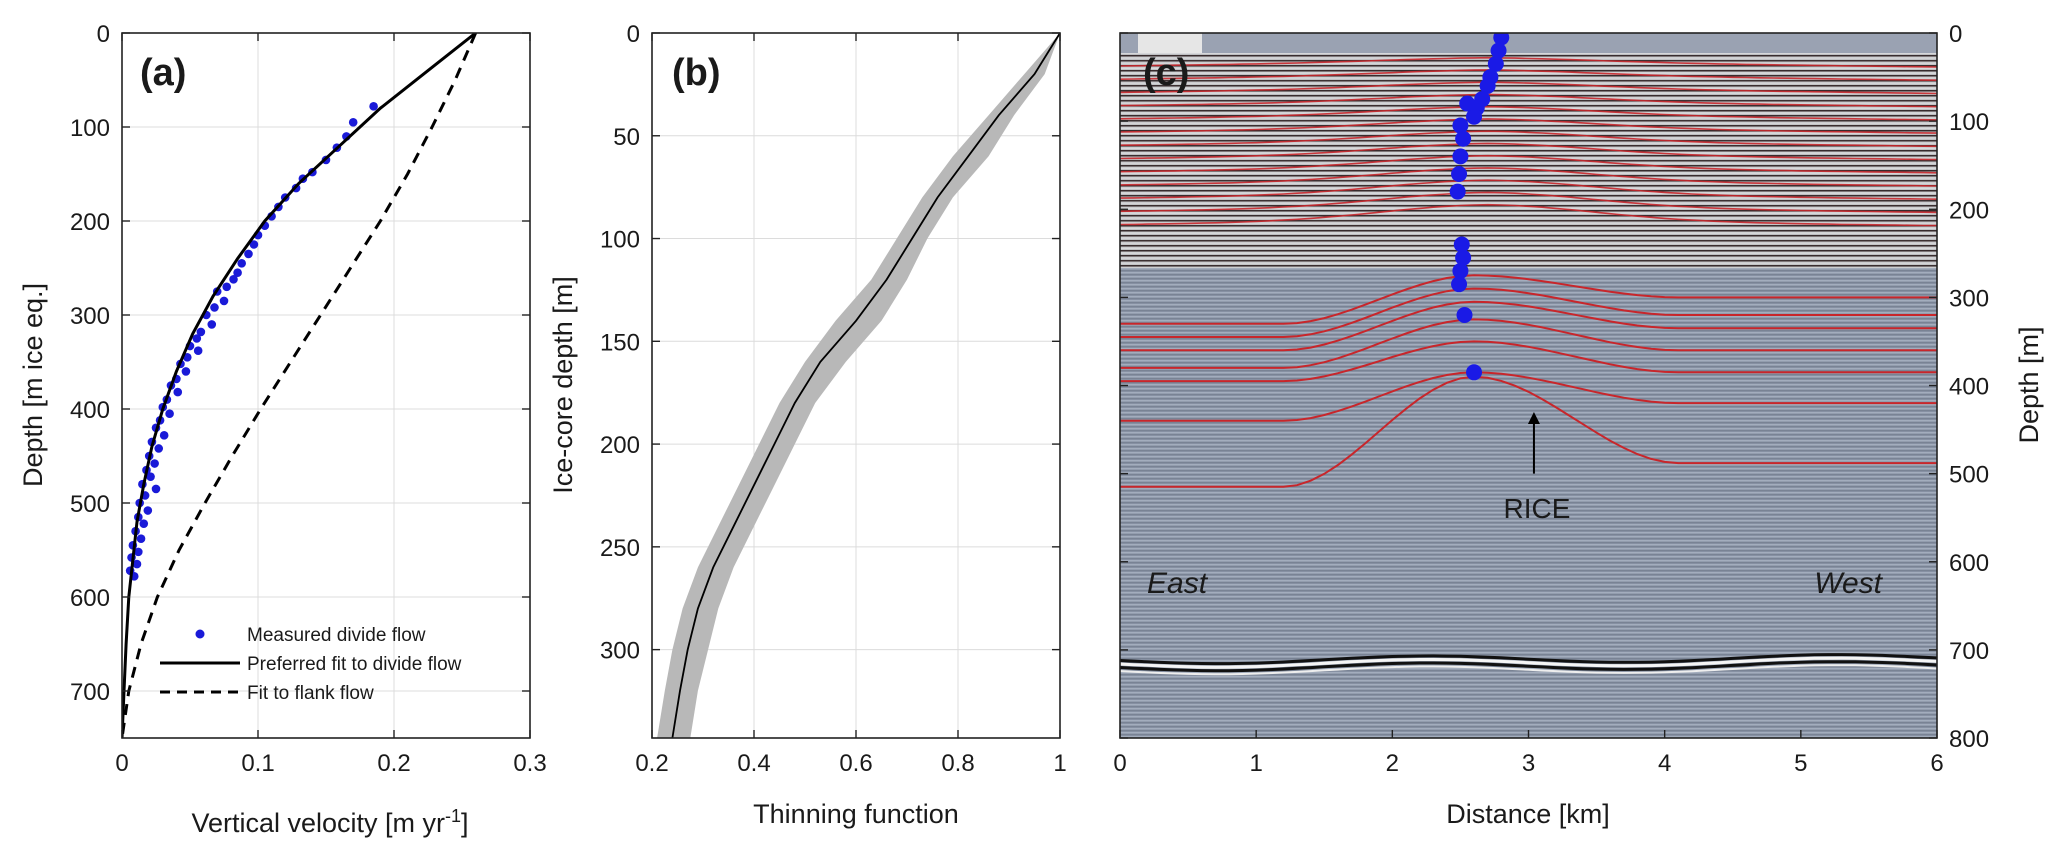  I want to click on rice-arrow-head, so click(1533, 417).